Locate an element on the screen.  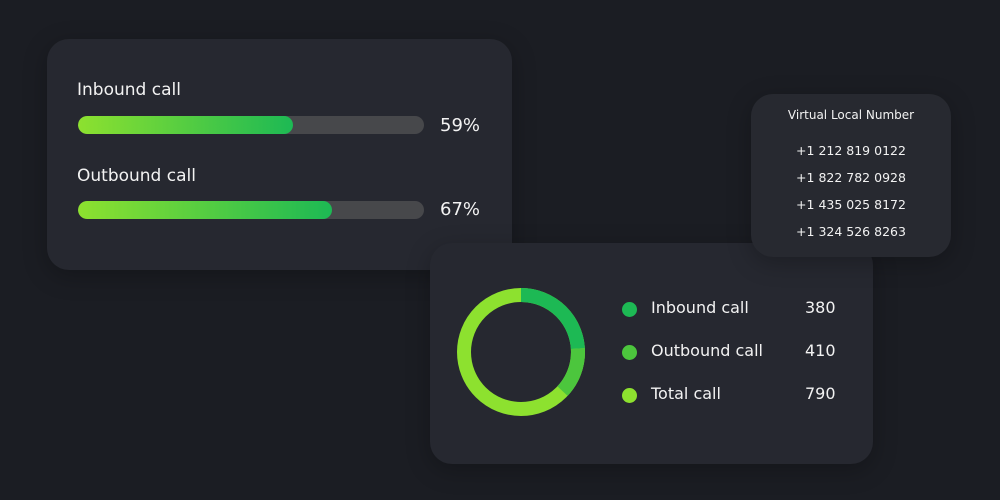
inbound-progress-label: Inbound call is located at coordinates (129, 90).